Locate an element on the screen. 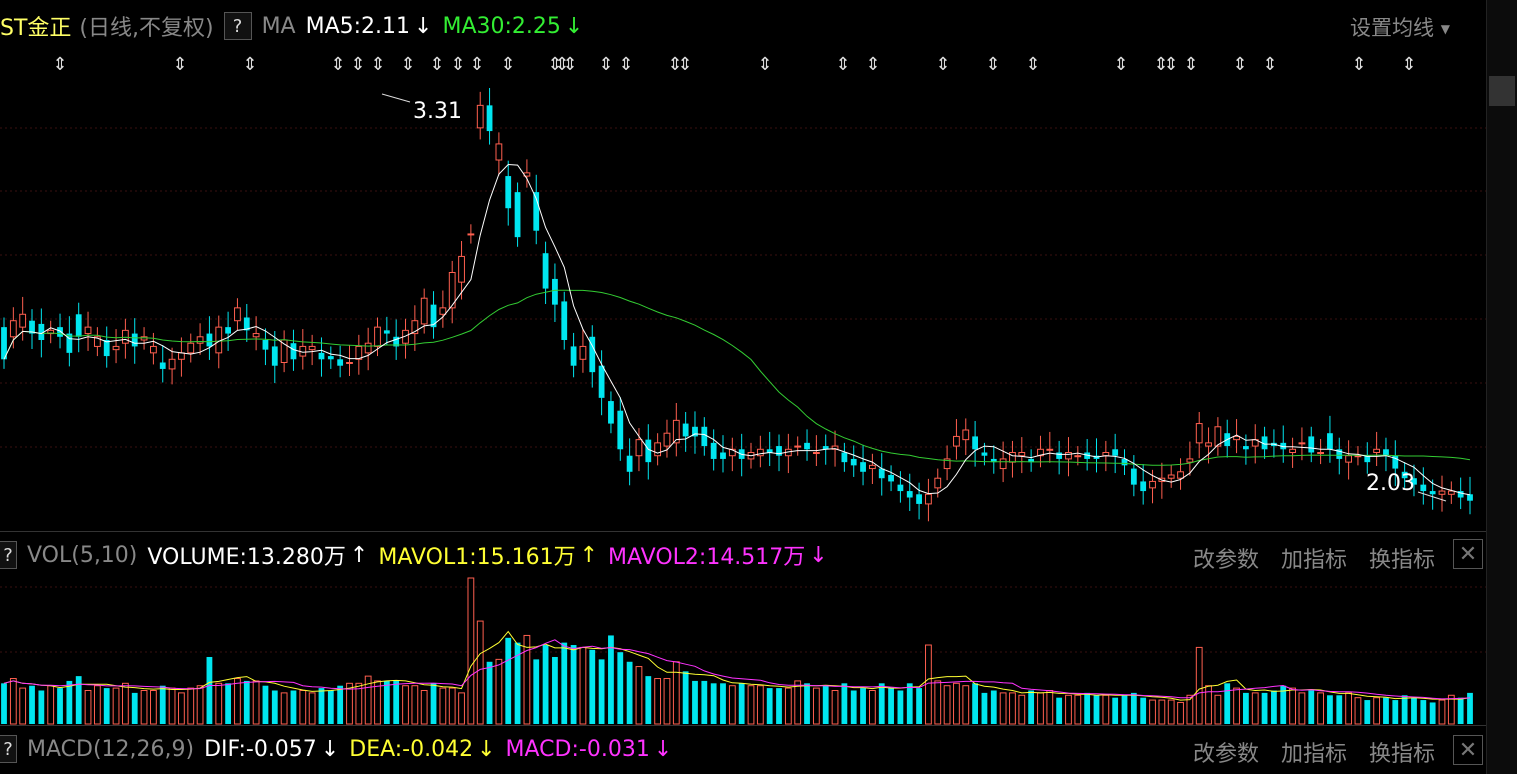  vol-panel-buttons: 改参数 加指标 换指标 is located at coordinates (1314, 558).